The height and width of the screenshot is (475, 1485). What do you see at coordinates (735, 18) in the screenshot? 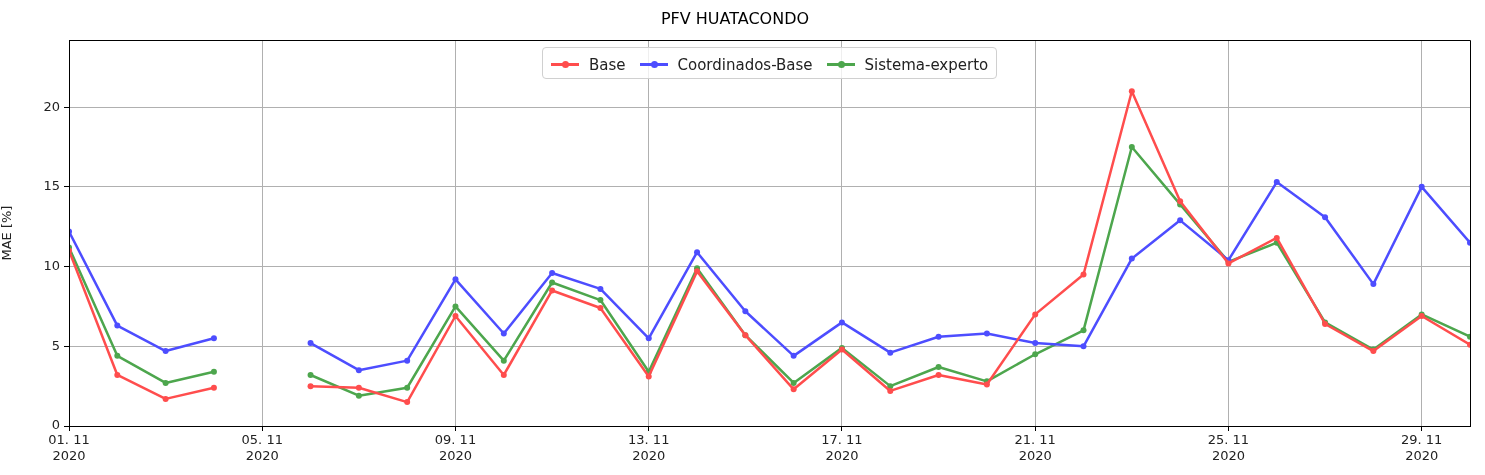
I see `chart-title: PFV HUATACONDO` at bounding box center [735, 18].